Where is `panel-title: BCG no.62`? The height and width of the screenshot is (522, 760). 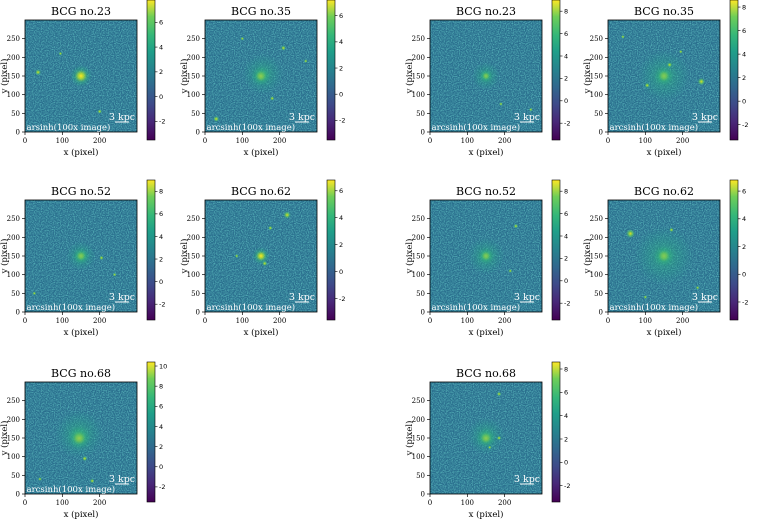 panel-title: BCG no.62 is located at coordinates (664, 191).